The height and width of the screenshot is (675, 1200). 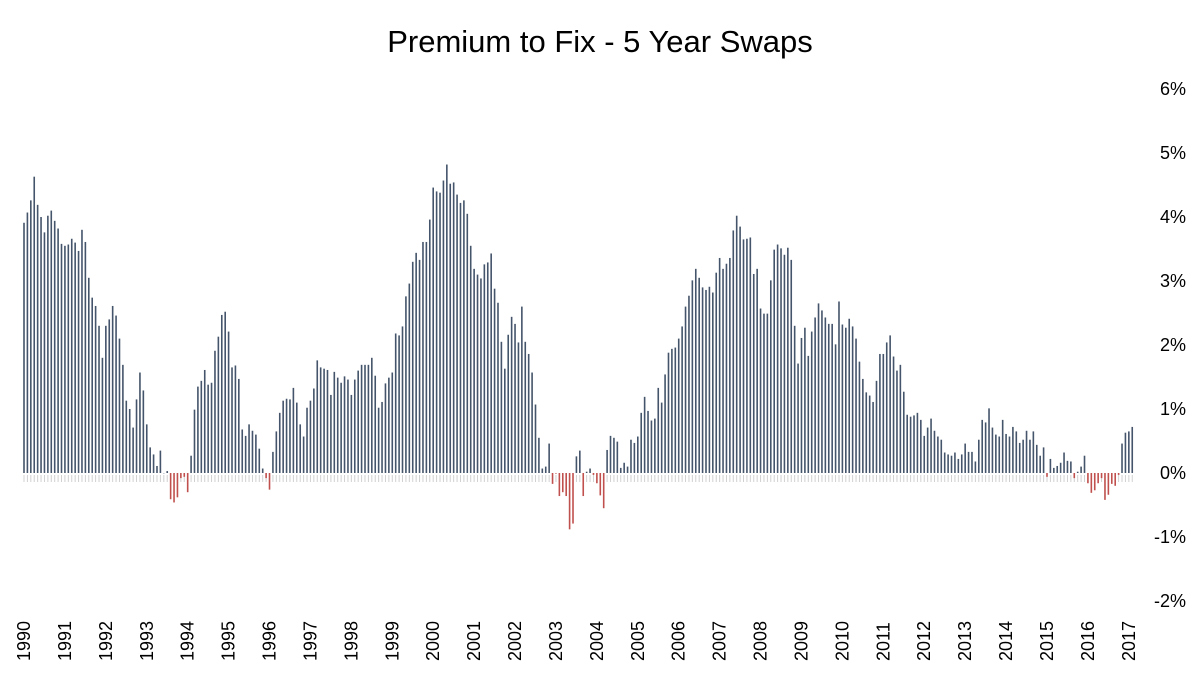 What do you see at coordinates (1173, 217) in the screenshot?
I see `y-tick-label: 4%` at bounding box center [1173, 217].